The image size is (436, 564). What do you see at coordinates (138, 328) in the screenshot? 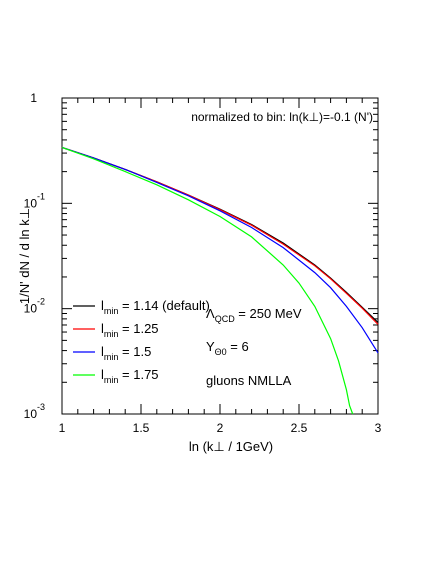
I see `legend-label-rest: = 1.25` at bounding box center [138, 328].